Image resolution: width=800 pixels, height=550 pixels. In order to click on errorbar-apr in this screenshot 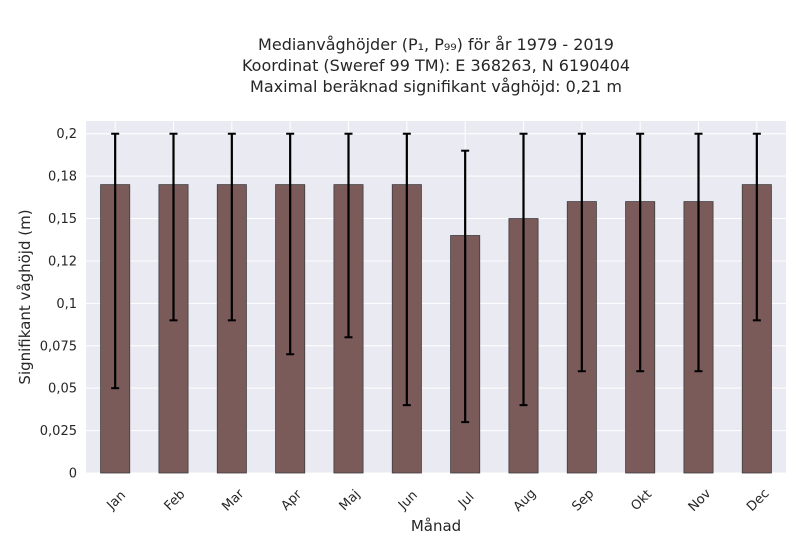, I will do `click(290, 244)`.